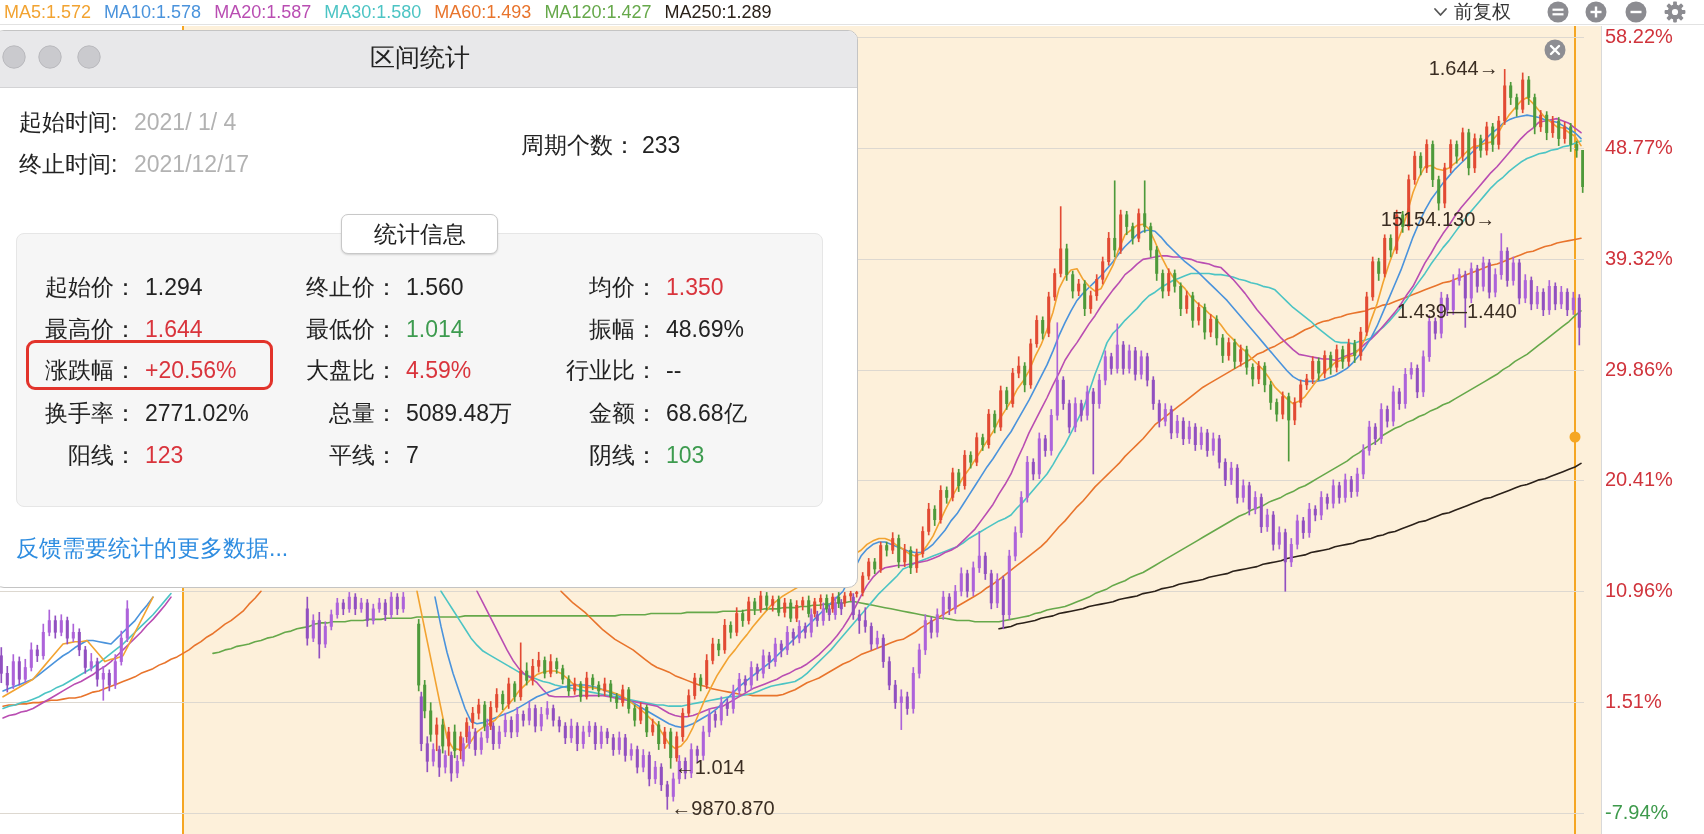 Image resolution: width=1704 pixels, height=834 pixels. I want to click on y-tick-label: 58.22%, so click(1639, 36).